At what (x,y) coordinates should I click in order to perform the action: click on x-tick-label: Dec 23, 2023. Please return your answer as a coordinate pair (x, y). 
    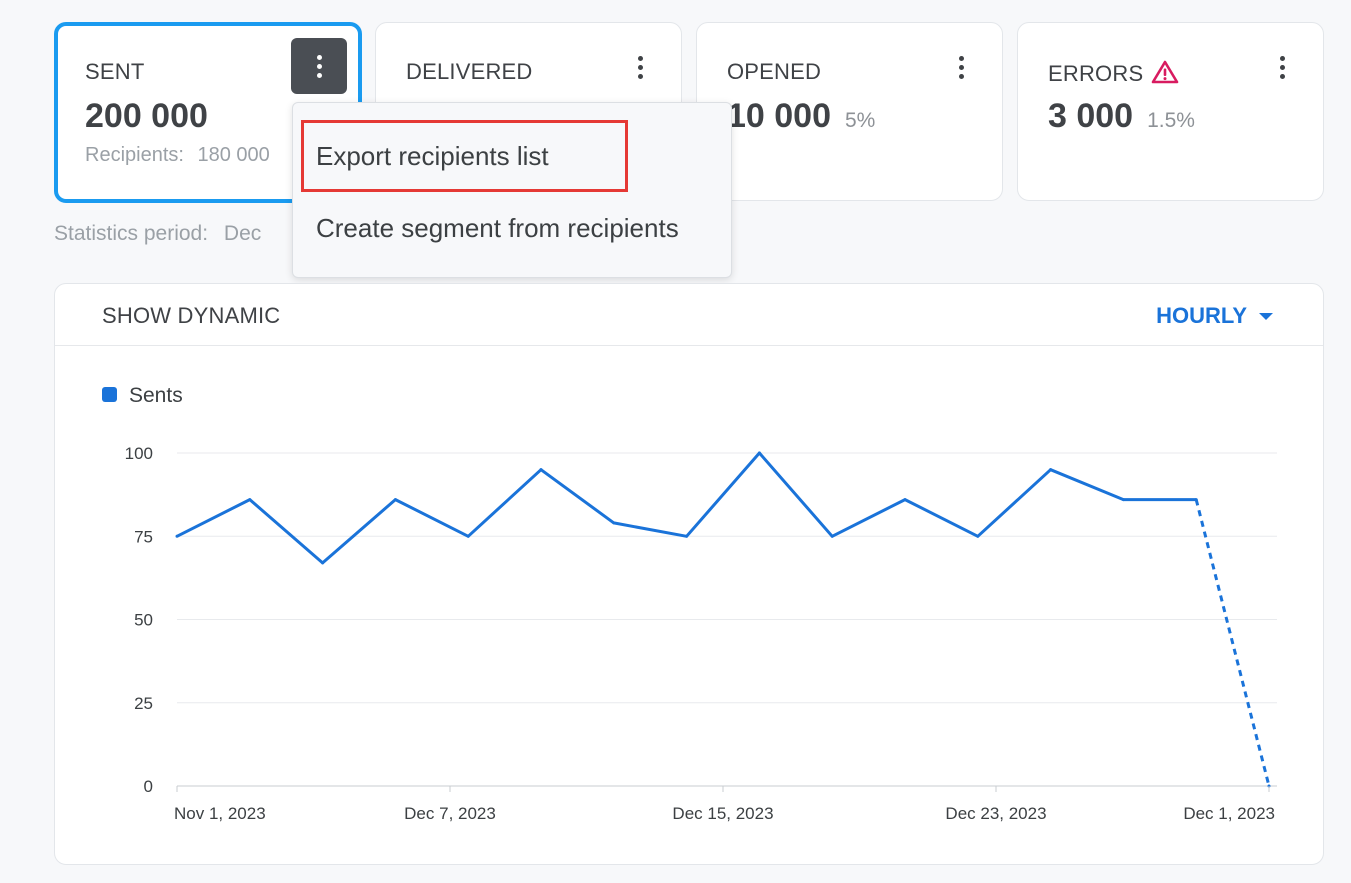
    Looking at the image, I should click on (995, 813).